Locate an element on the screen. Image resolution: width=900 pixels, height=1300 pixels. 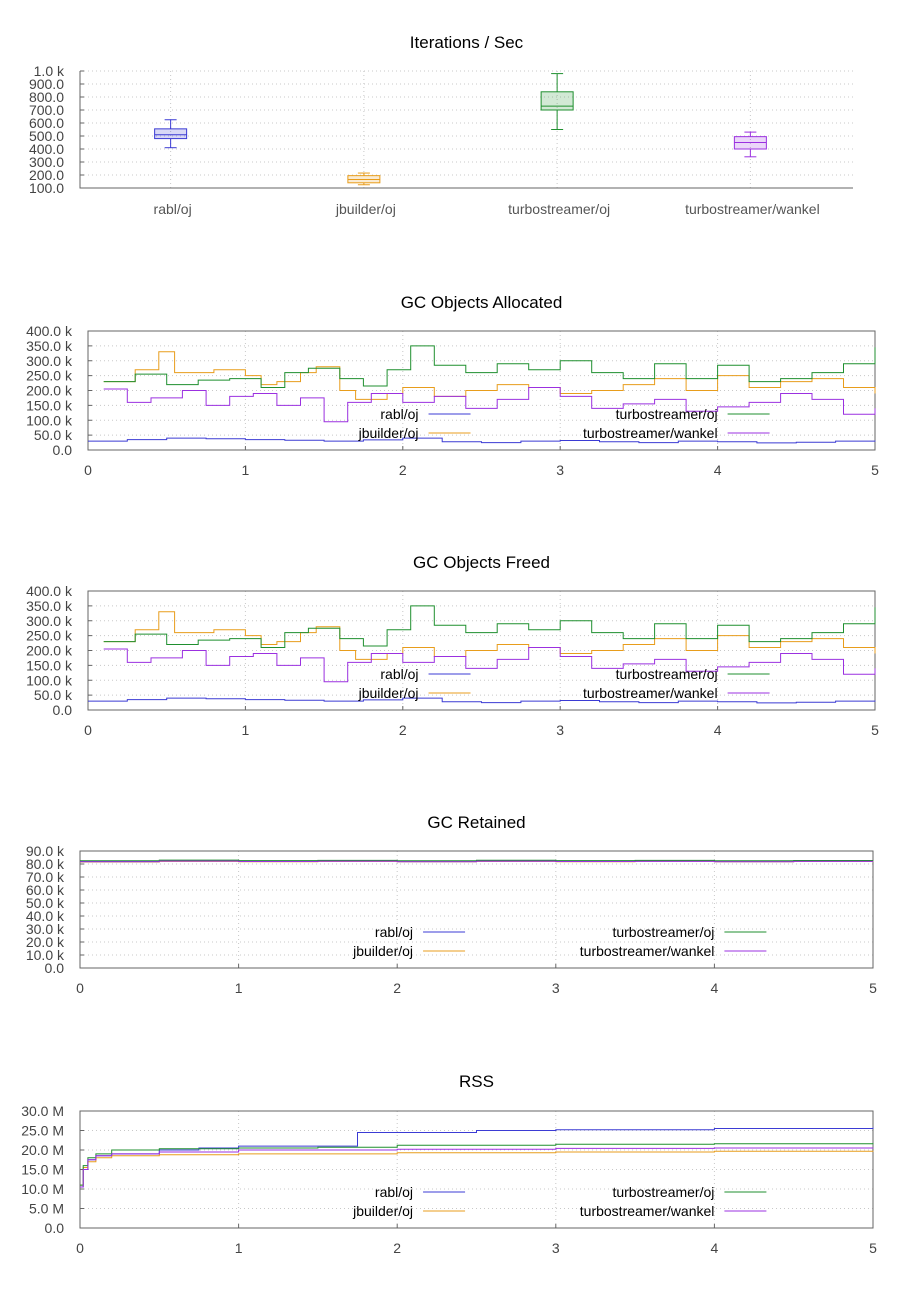
y-tick-label: 400.0 is located at coordinates (46, 149).